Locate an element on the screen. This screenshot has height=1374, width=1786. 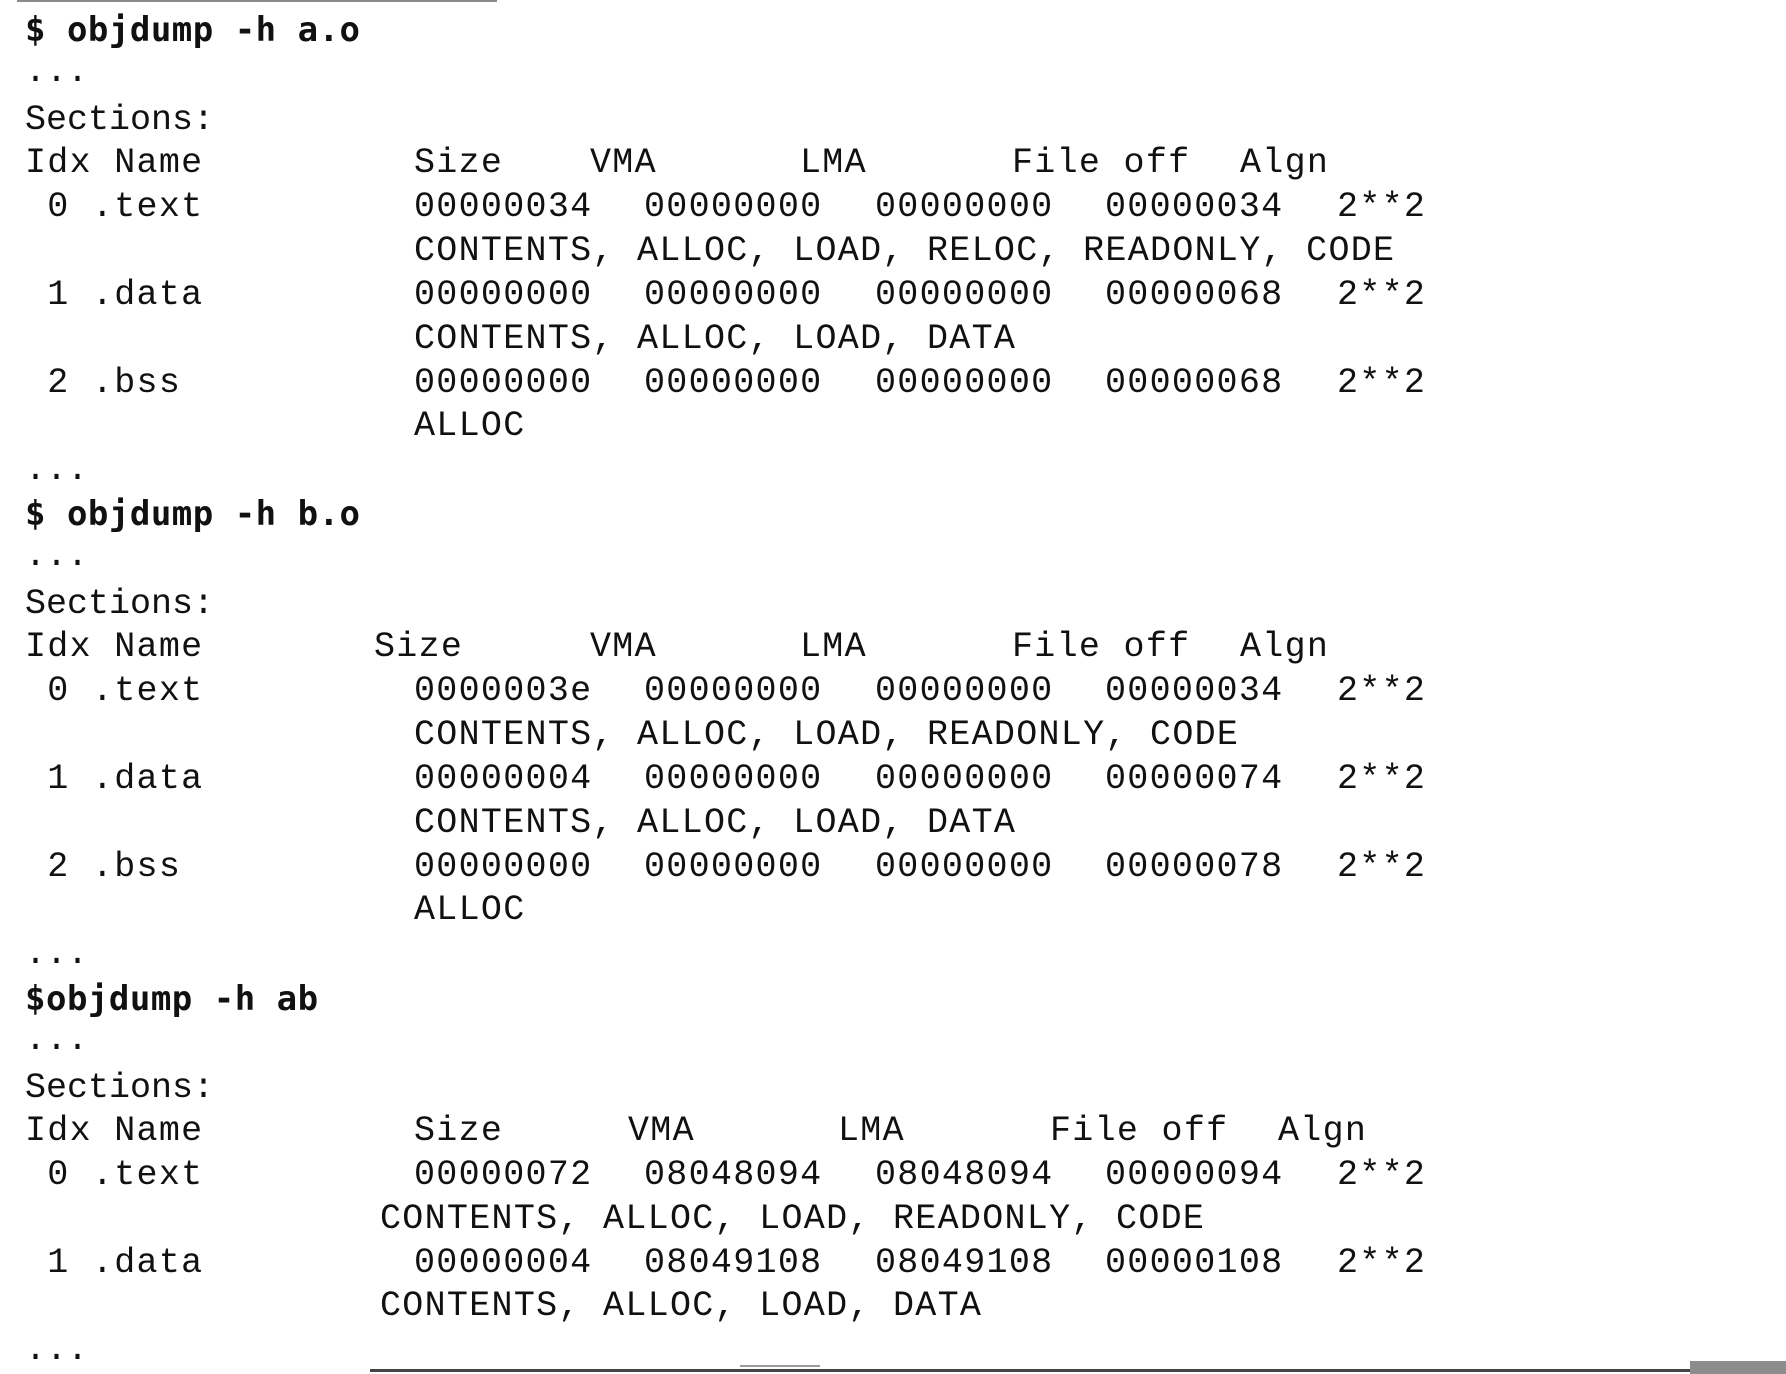
top-rule is located at coordinates (257, 1).